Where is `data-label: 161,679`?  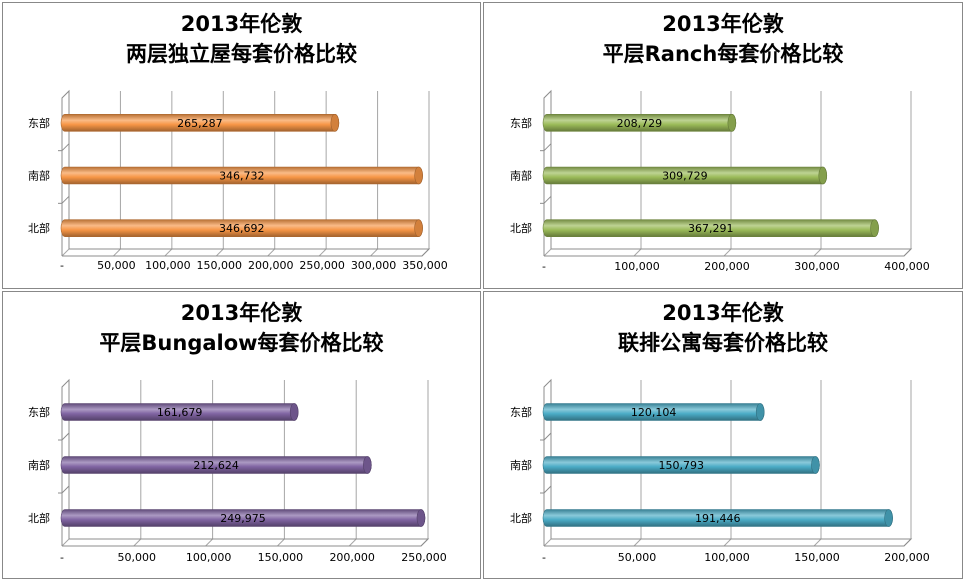 data-label: 161,679 is located at coordinates (180, 412).